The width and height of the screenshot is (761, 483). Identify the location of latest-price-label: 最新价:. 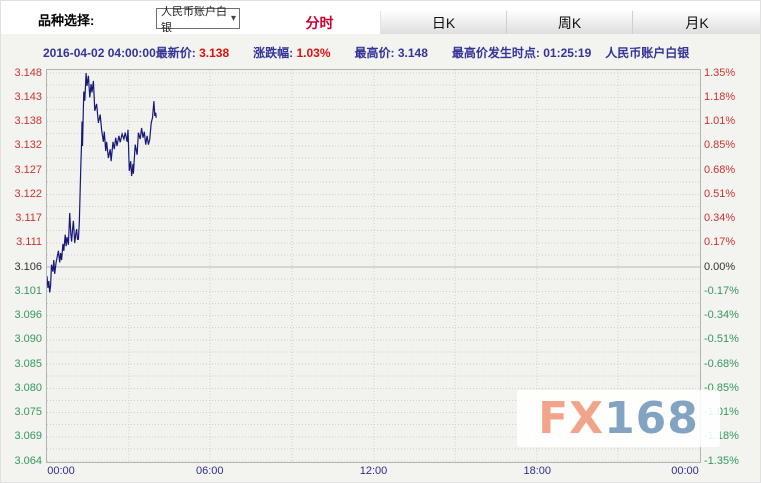
(175, 53).